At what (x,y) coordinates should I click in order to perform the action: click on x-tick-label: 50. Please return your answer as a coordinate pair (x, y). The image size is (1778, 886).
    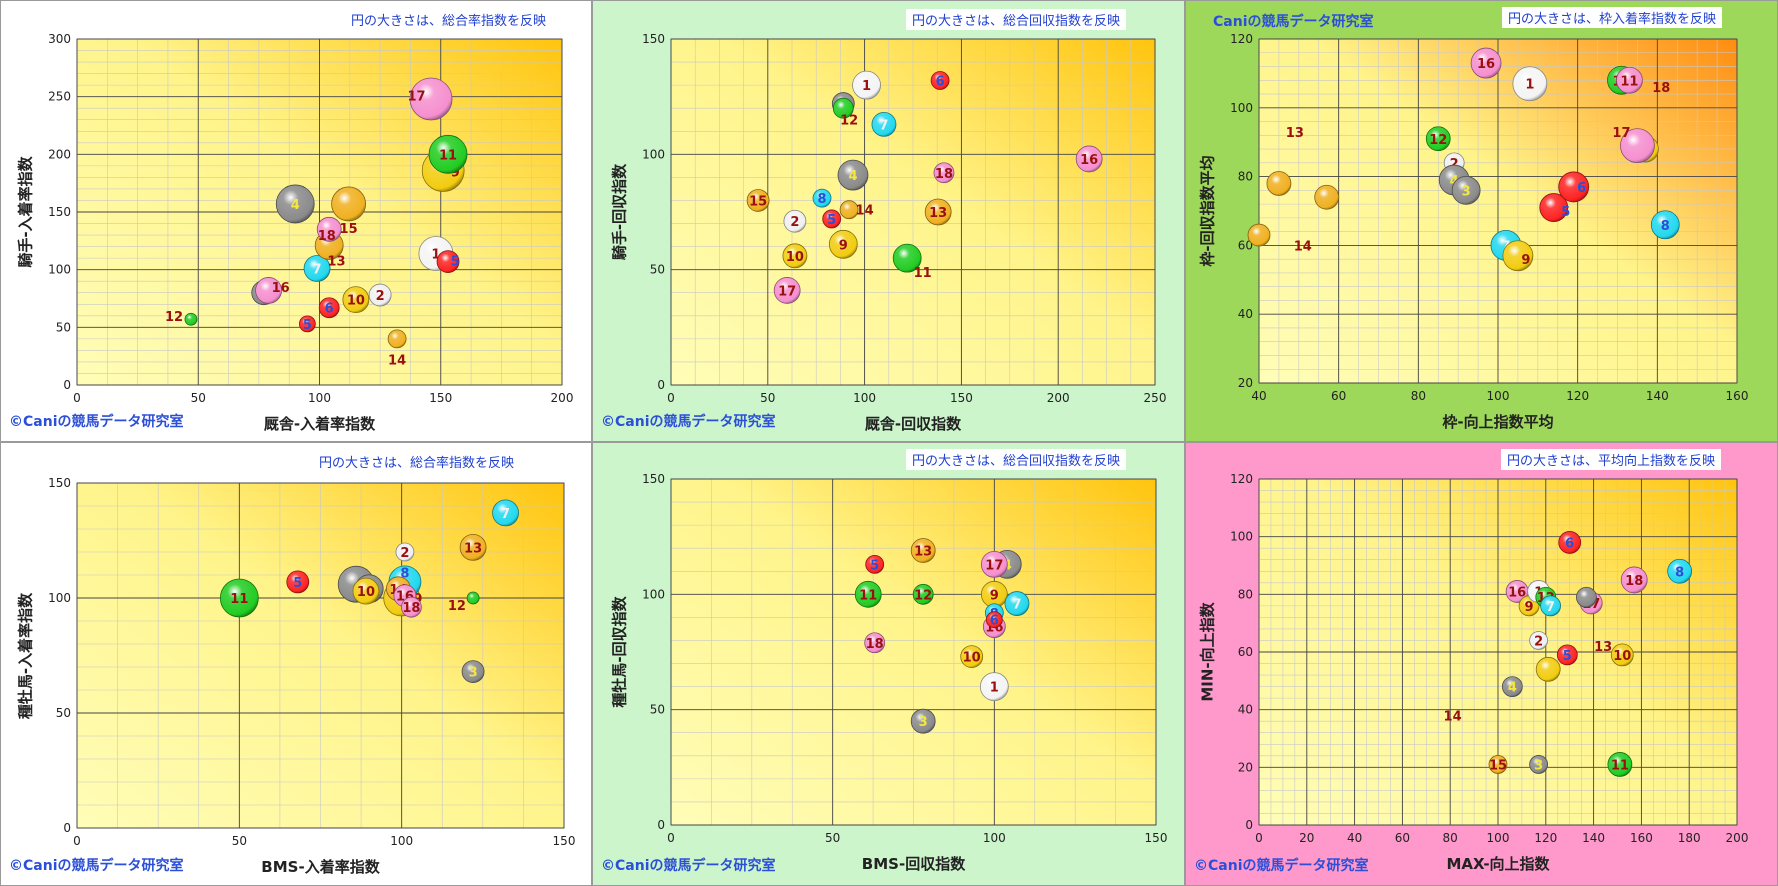
    Looking at the image, I should click on (832, 838).